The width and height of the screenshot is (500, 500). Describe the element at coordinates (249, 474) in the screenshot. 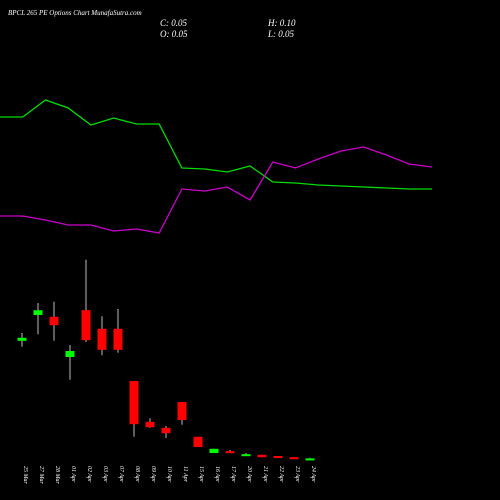

I see `x-tick-label: 20 Apr` at that location.